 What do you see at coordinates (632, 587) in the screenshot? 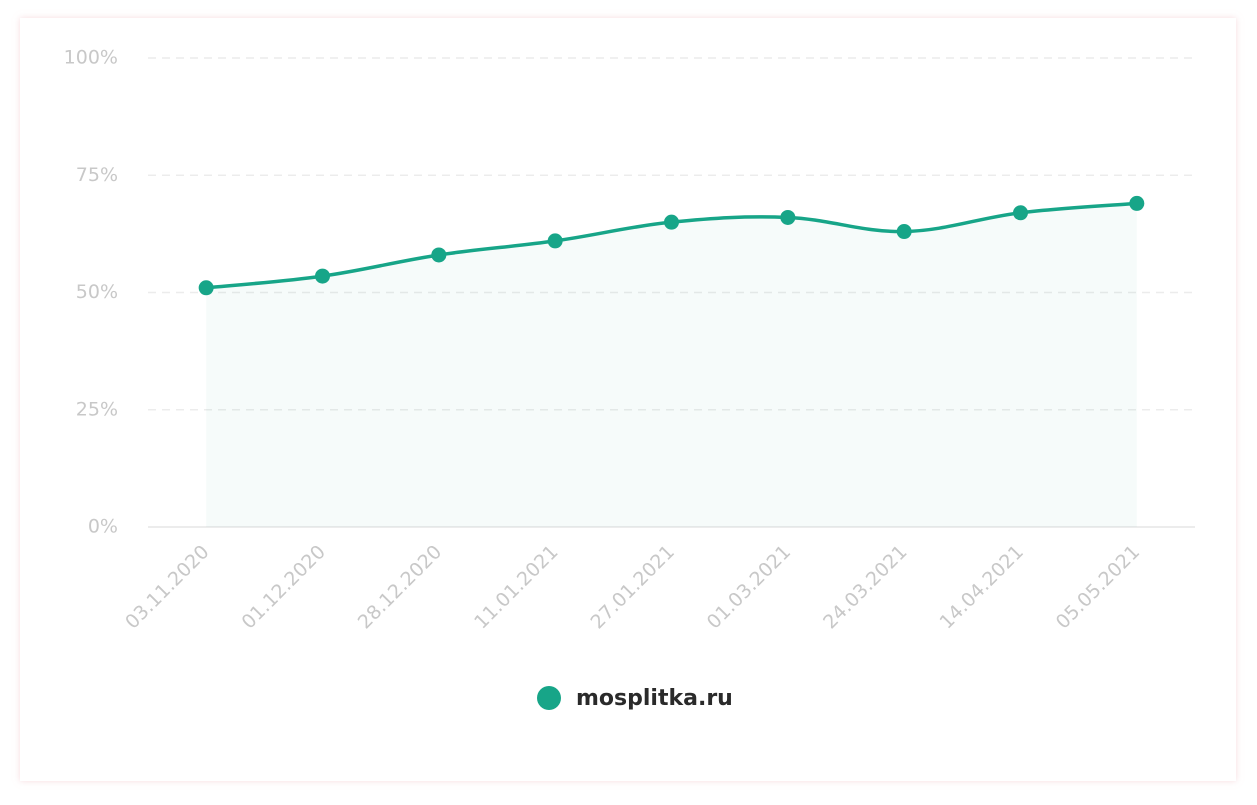
I see `x-tick-label: 27.01.2021` at bounding box center [632, 587].